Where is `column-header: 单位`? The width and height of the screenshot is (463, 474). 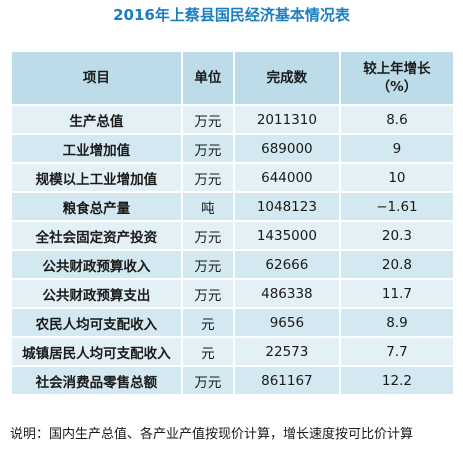
column-header: 单位 is located at coordinates (207, 78).